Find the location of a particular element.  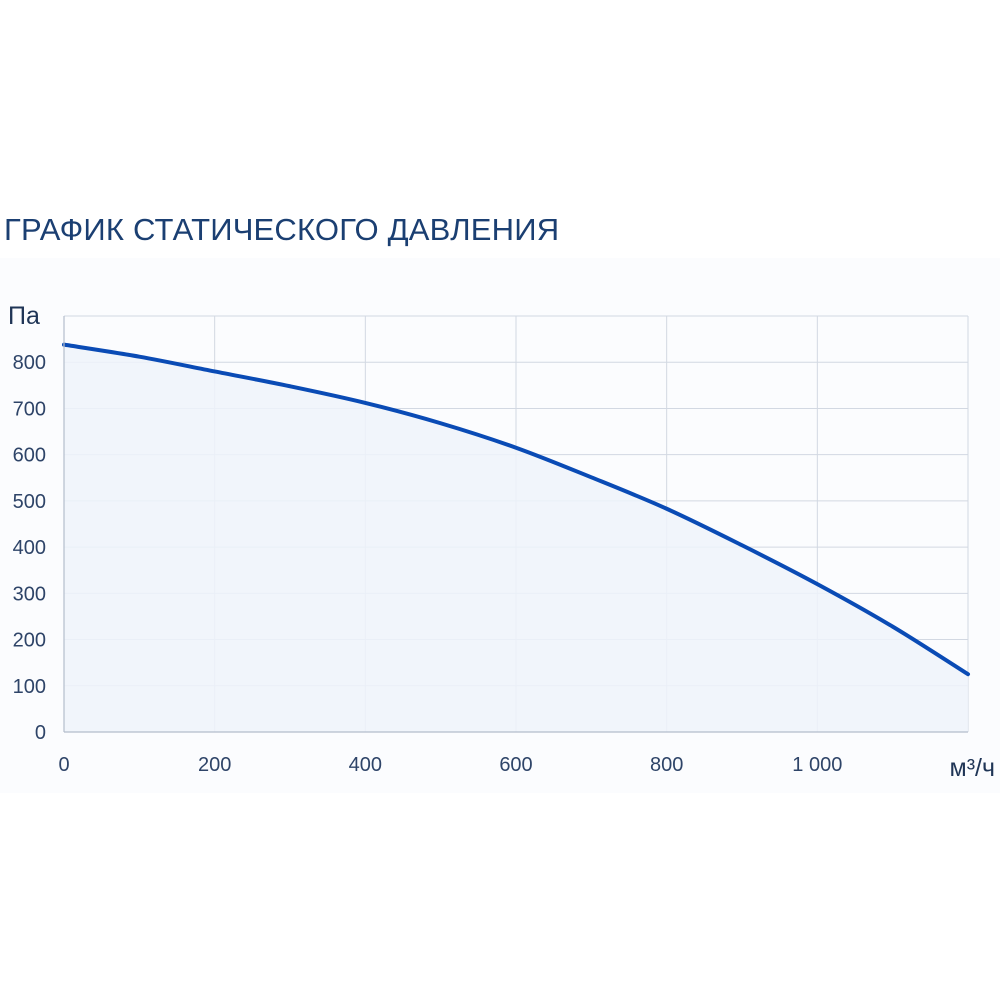

y-tick-label: 400 is located at coordinates (29, 548).